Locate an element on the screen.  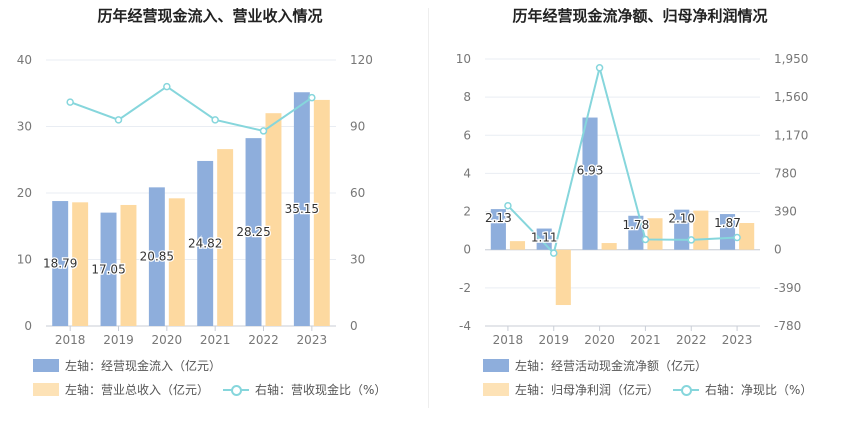
y-left-tick-label: 30 is located at coordinates (24, 127).